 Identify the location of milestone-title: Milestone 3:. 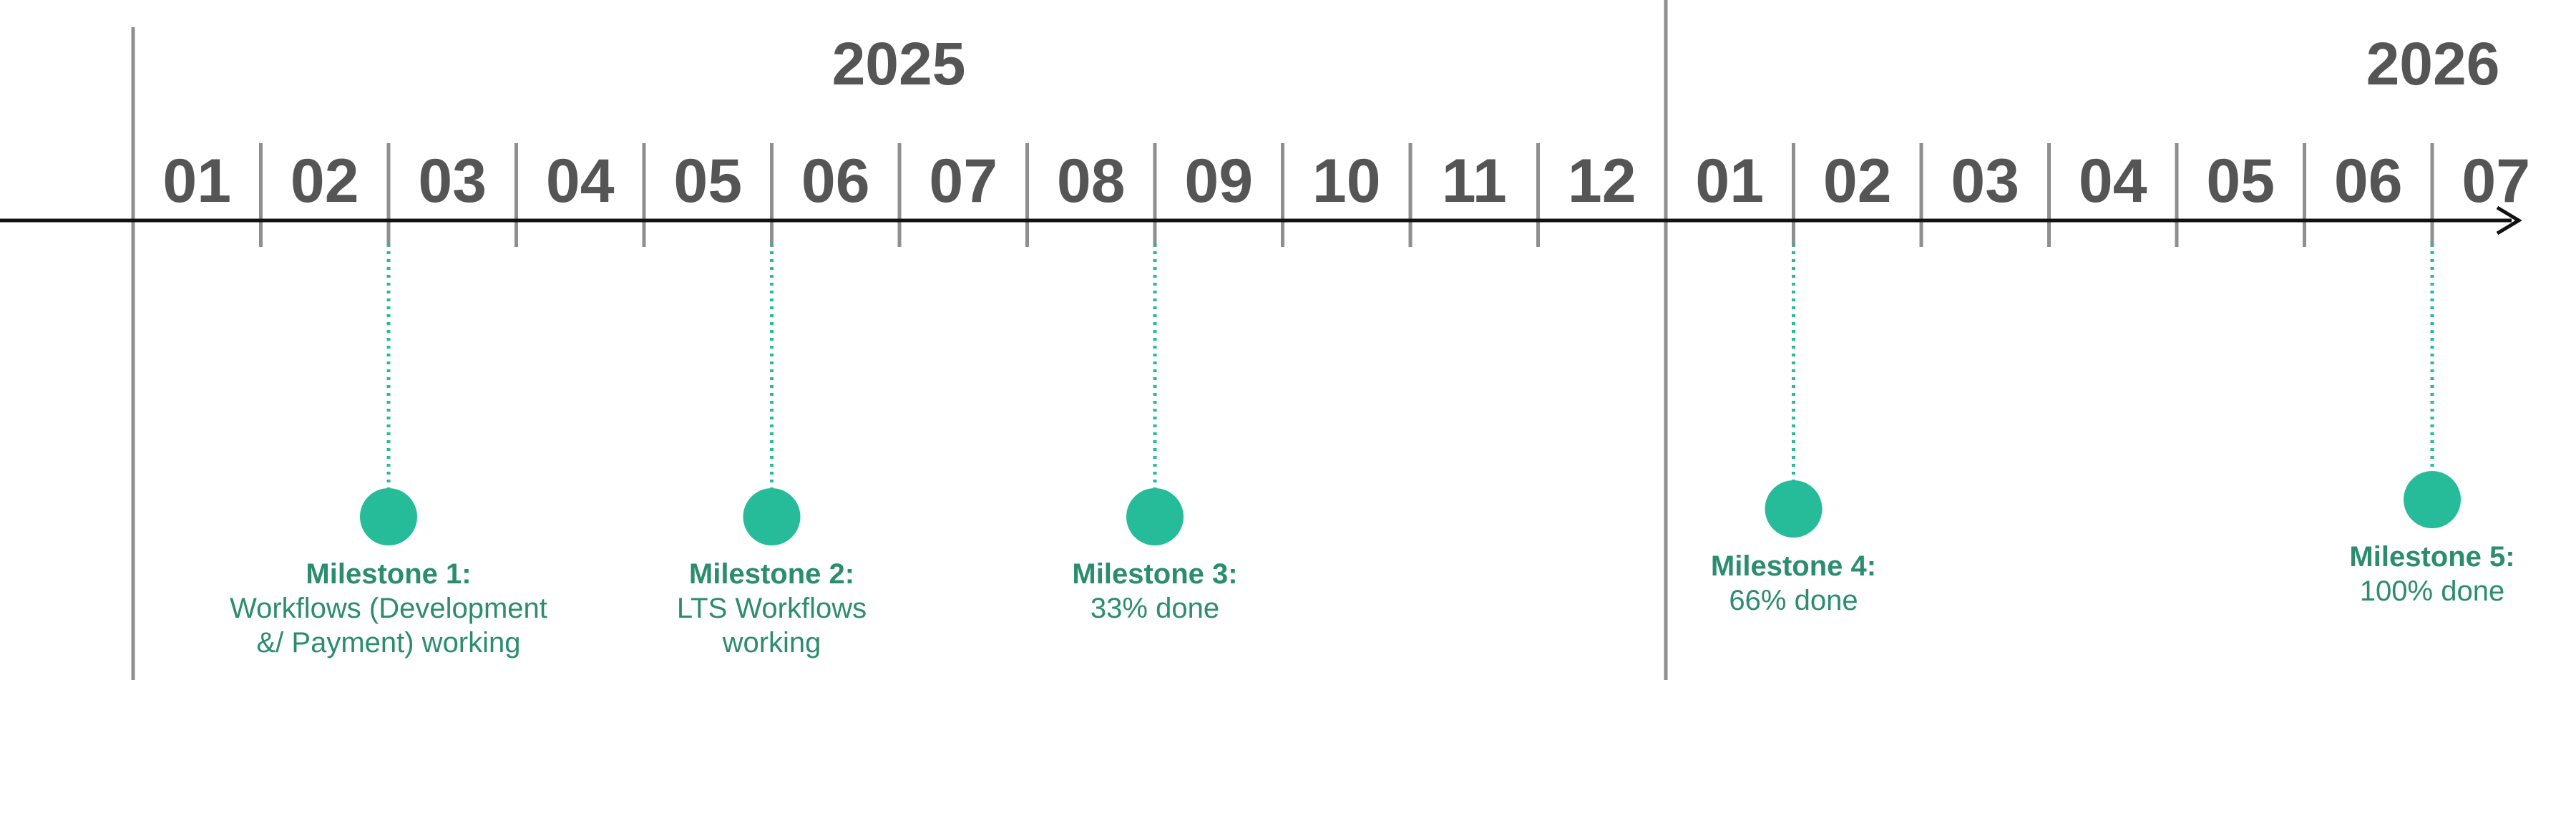
(1154, 574).